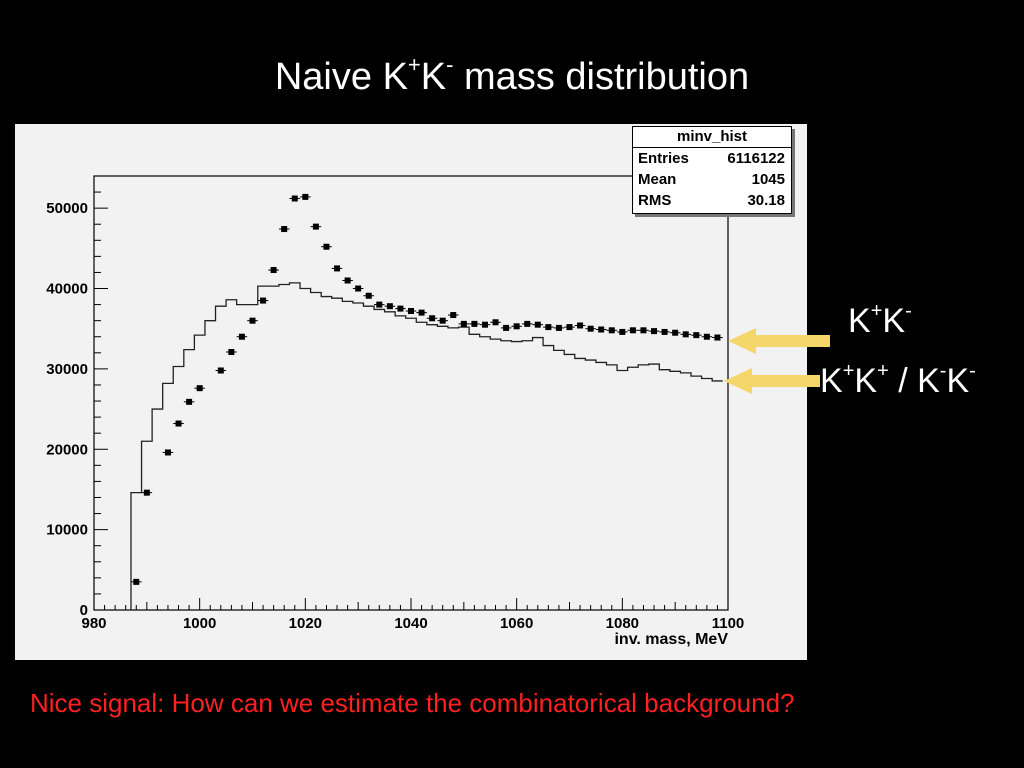  What do you see at coordinates (712, 158) in the screenshot?
I see `stats-row-entries: Entries 6116122` at bounding box center [712, 158].